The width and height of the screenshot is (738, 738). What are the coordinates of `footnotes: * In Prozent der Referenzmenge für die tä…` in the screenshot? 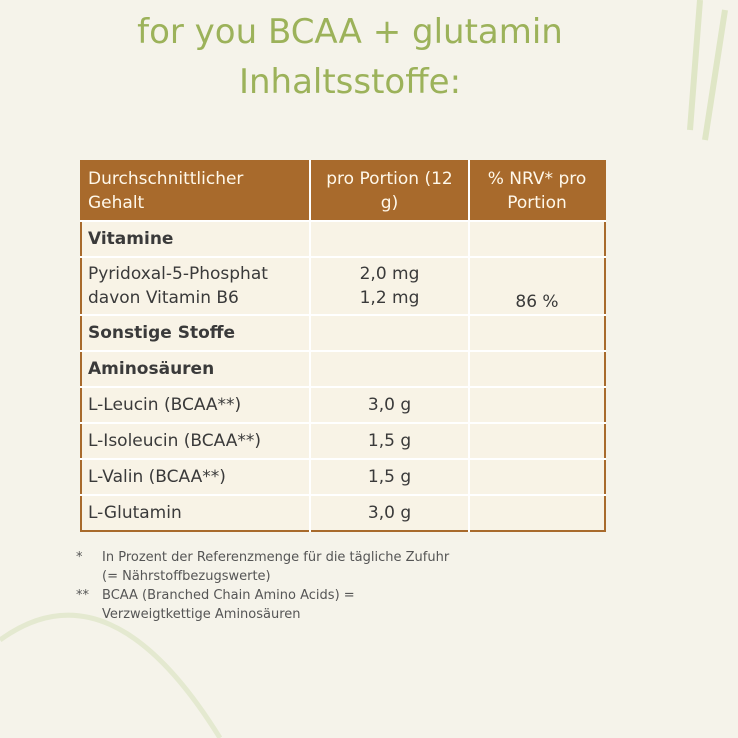 It's located at (269, 586).